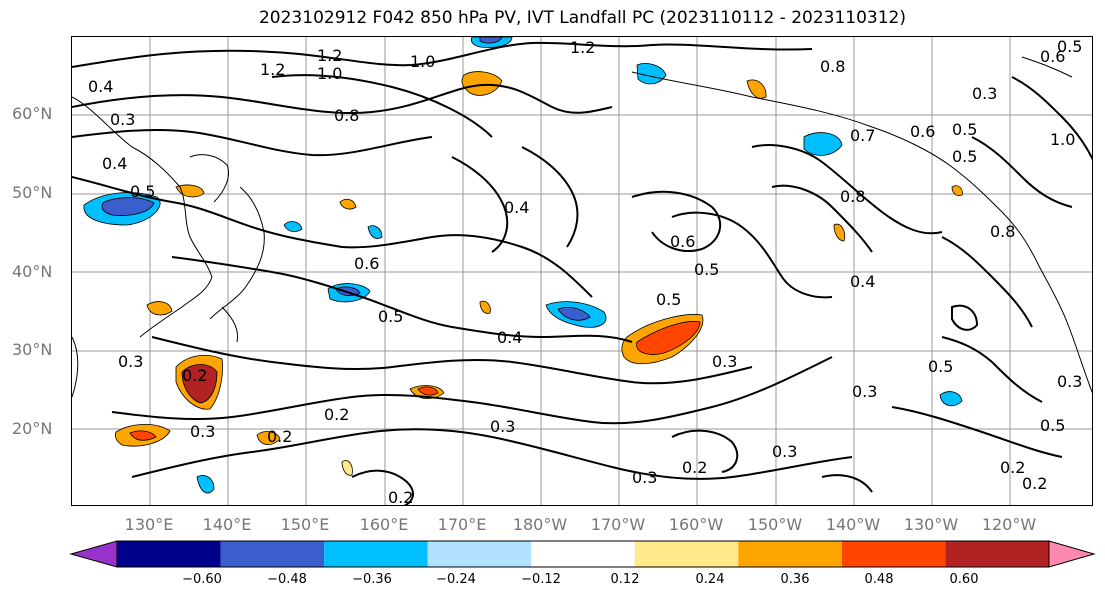 The image size is (1105, 601). Describe the element at coordinates (32, 113) in the screenshot. I see `lat-label: 60°N` at that location.